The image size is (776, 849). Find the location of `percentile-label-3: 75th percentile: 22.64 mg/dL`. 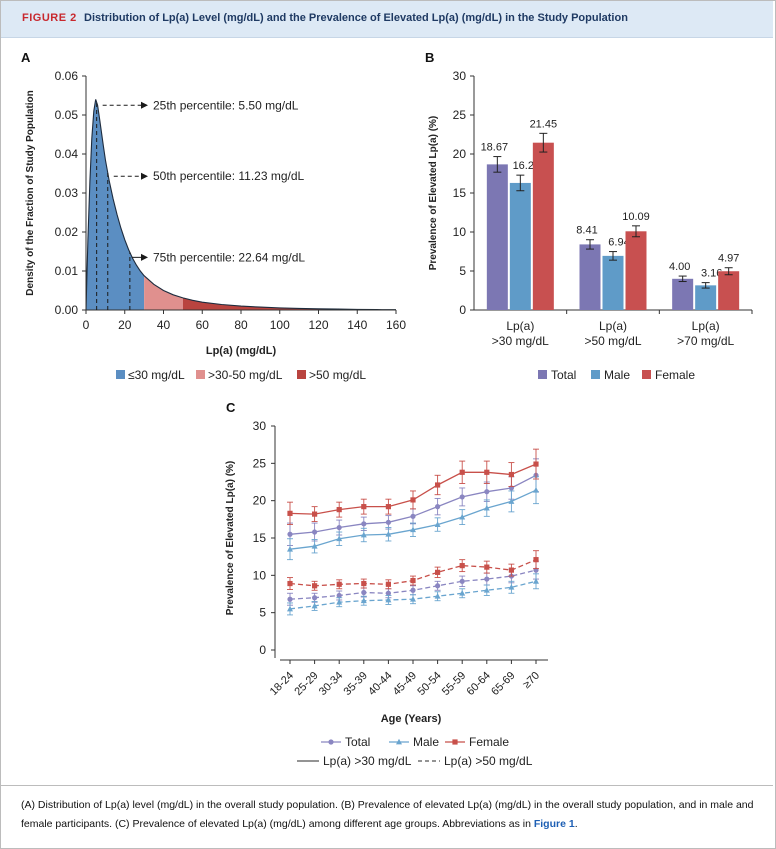

percentile-label-3: 75th percentile: 22.64 mg/dL is located at coordinates (229, 257).